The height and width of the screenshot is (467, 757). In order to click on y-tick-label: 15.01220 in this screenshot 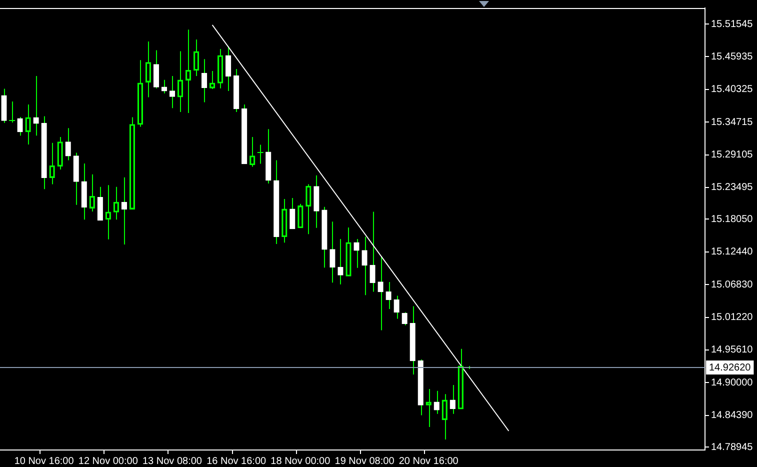, I will do `click(732, 318)`.